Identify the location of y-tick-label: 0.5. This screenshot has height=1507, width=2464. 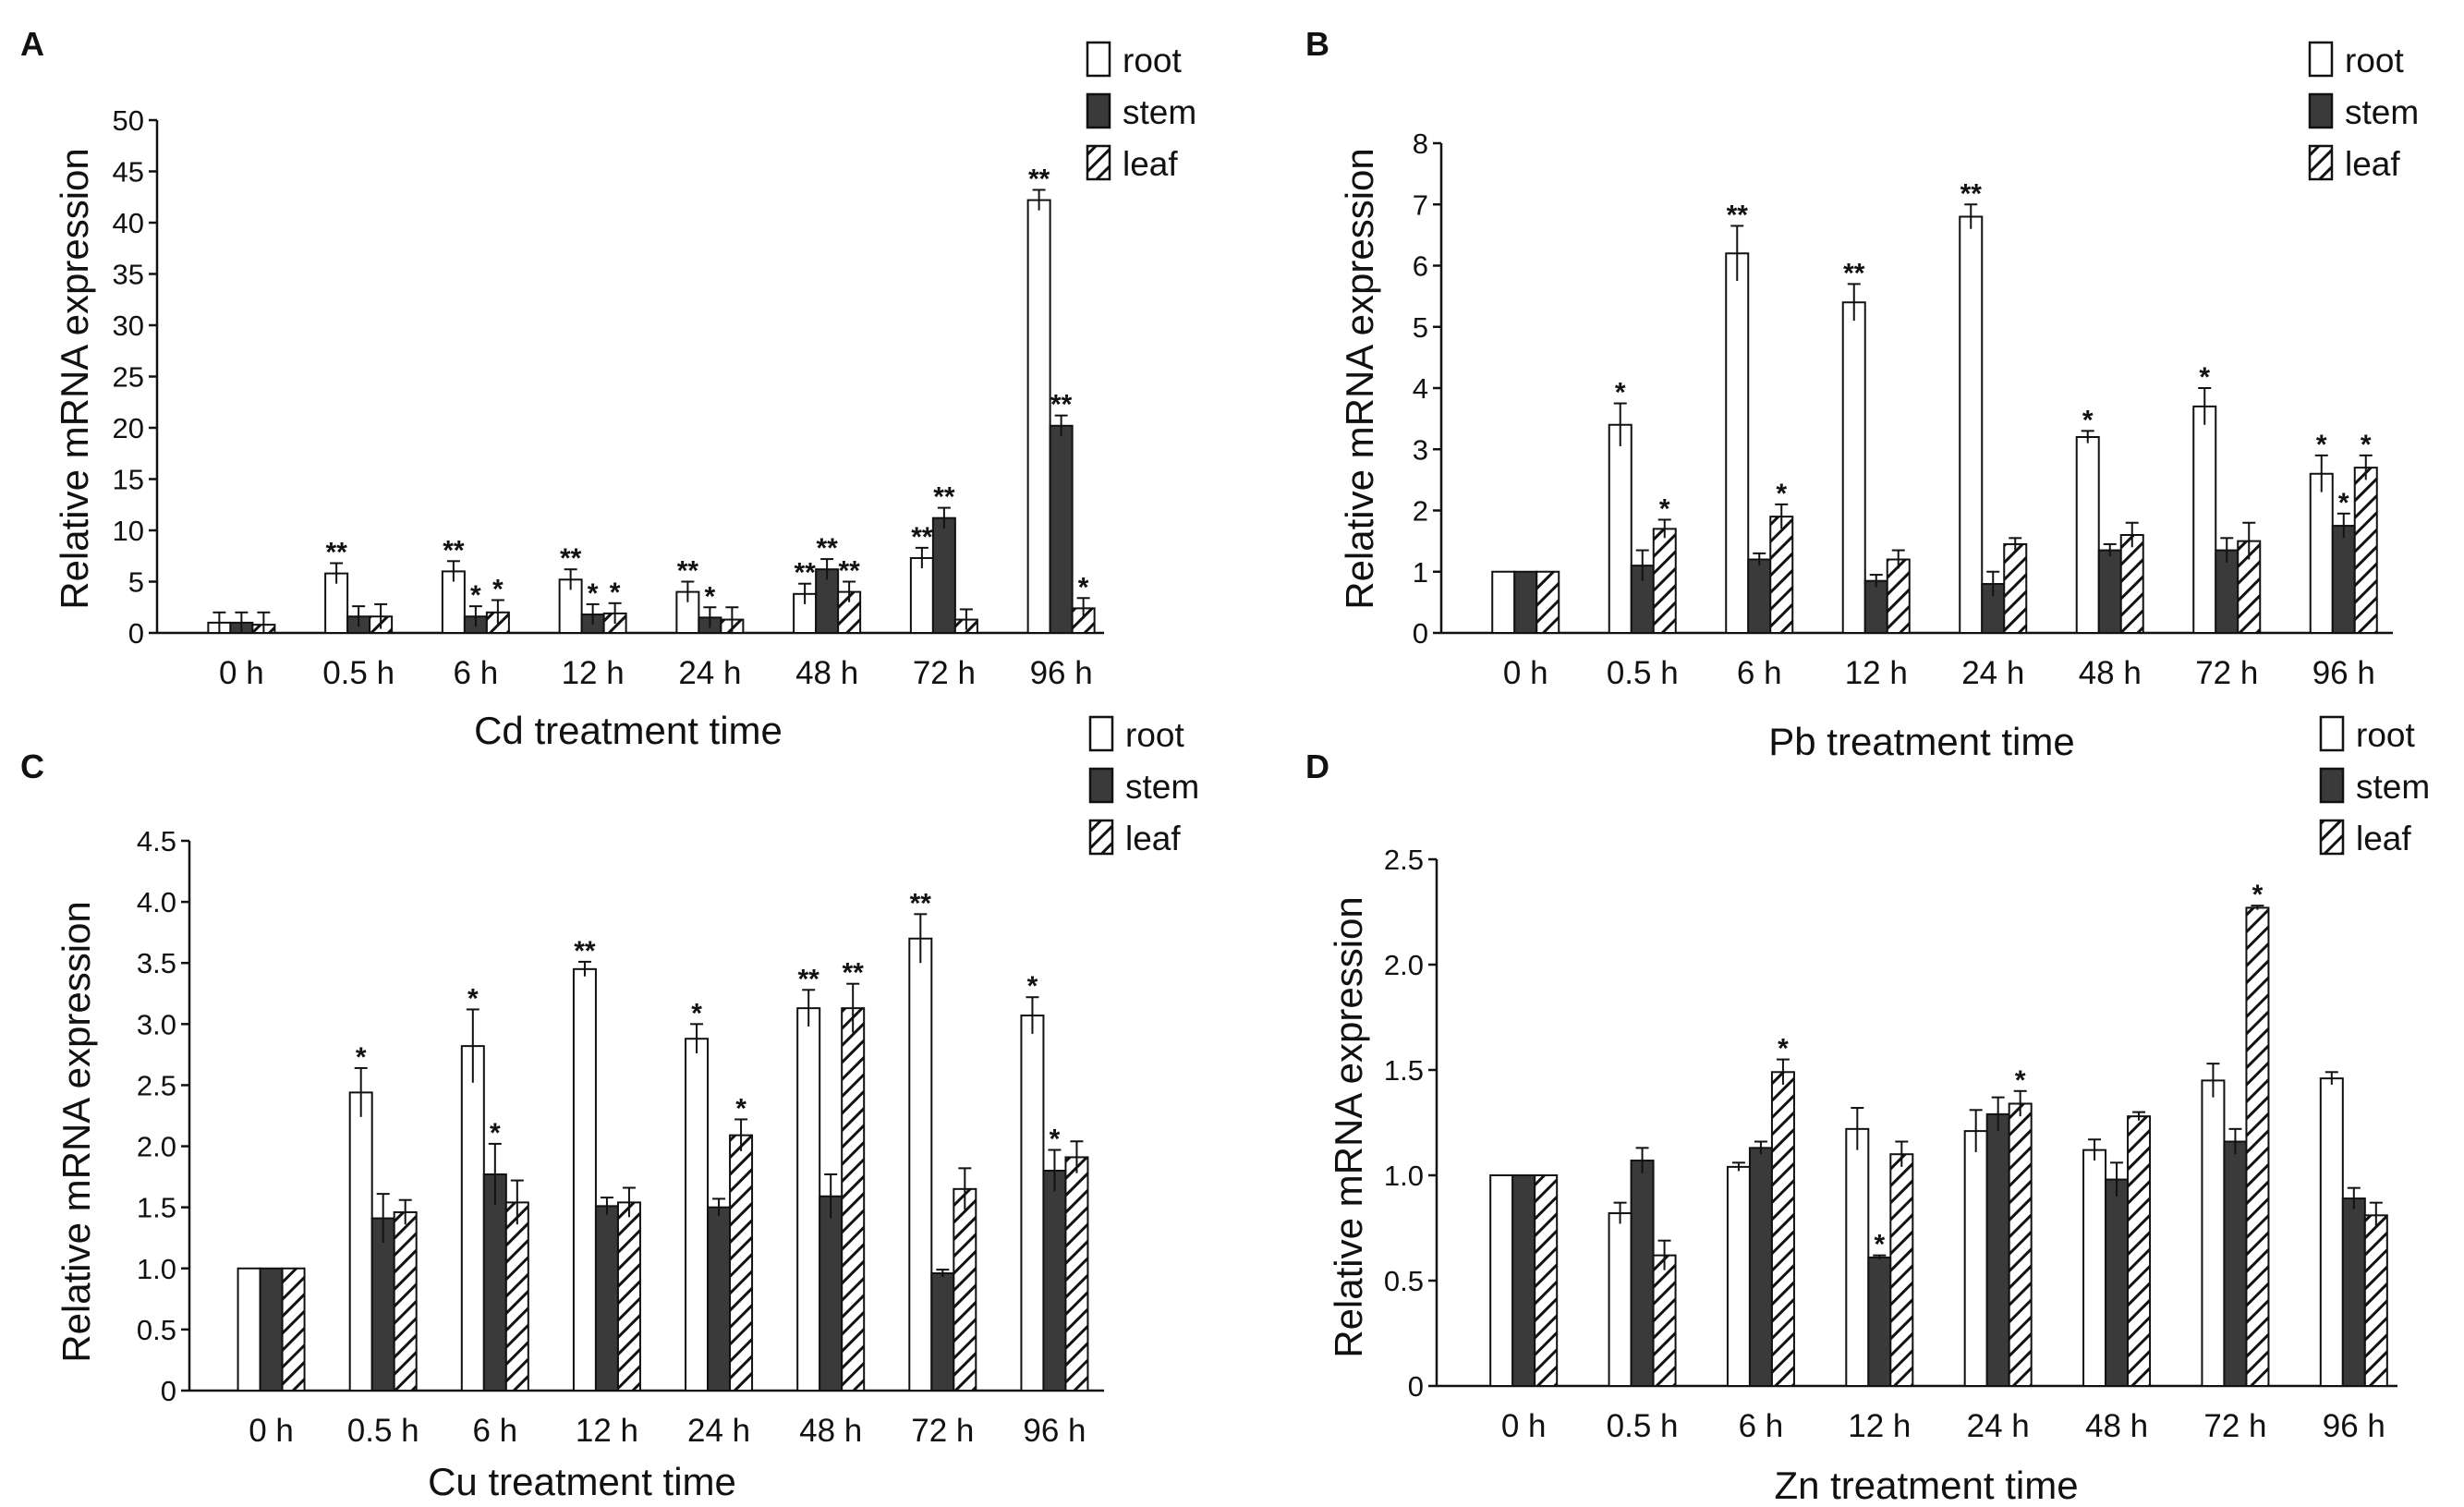
(1404, 1281).